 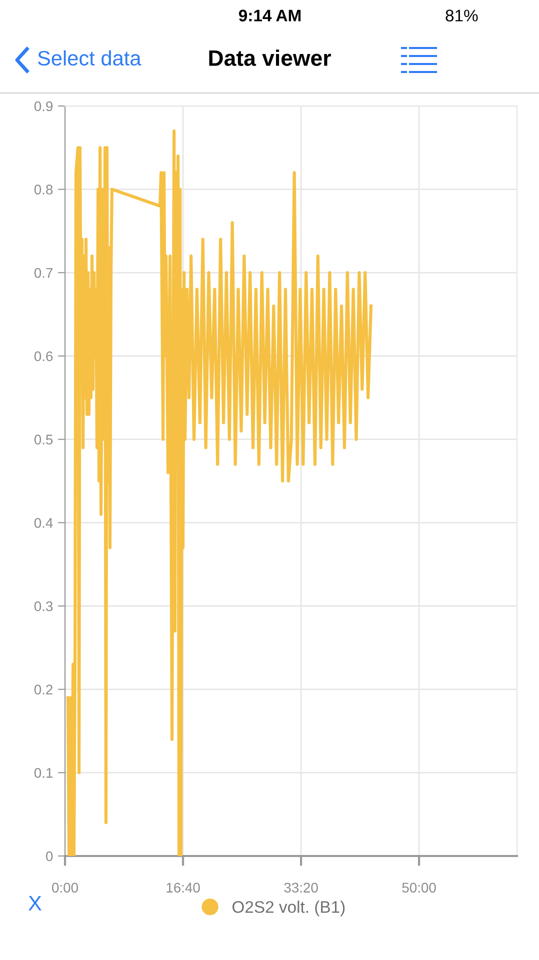 I want to click on y-tick-label: 0.7, so click(x=43, y=273).